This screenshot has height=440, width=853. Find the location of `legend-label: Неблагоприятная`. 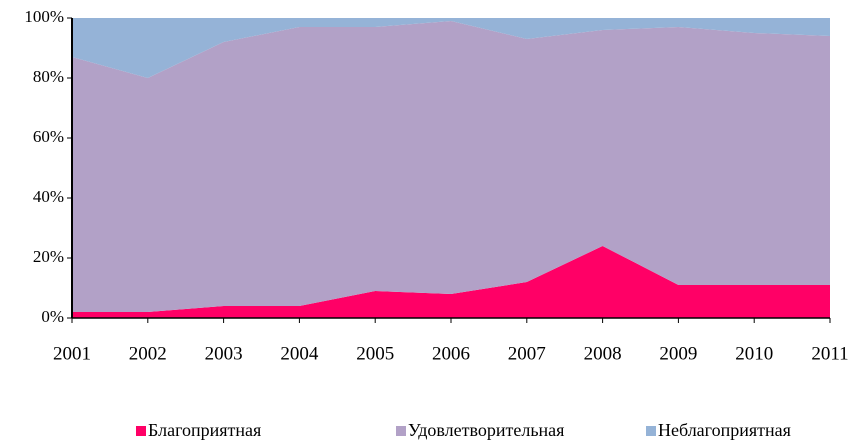

legend-label: Неблагоприятная is located at coordinates (724, 430).